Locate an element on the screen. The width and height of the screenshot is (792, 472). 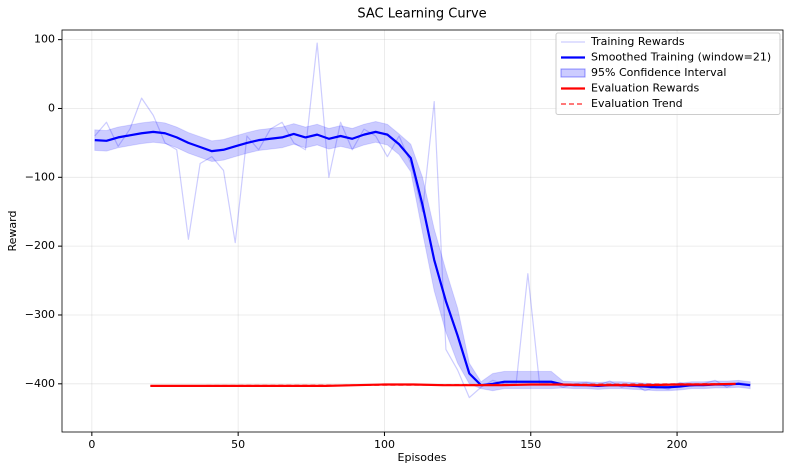
x-tick-label: 200 is located at coordinates (677, 444).